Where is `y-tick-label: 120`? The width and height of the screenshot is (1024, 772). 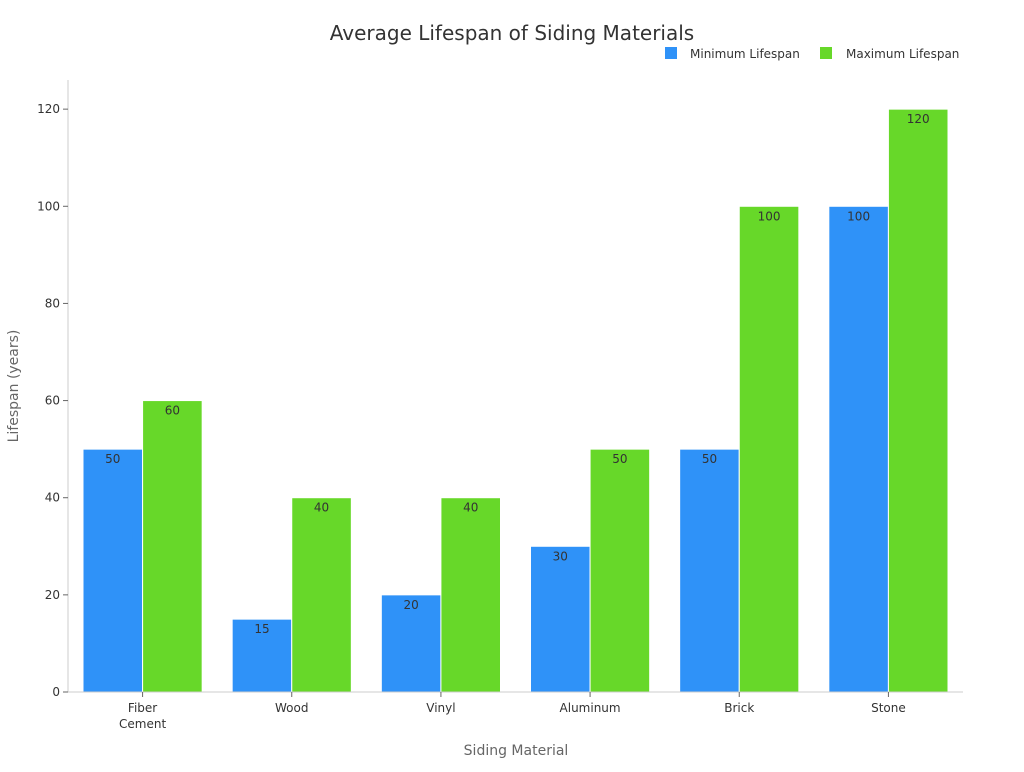
y-tick-label: 120 is located at coordinates (48, 109).